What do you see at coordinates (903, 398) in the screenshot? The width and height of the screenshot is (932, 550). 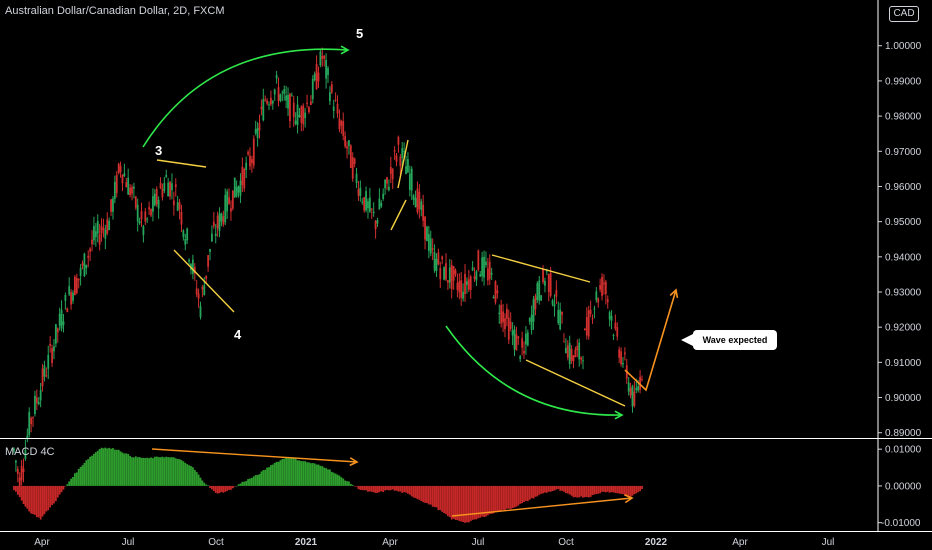 I see `y-tick-label: 0.90000` at bounding box center [903, 398].